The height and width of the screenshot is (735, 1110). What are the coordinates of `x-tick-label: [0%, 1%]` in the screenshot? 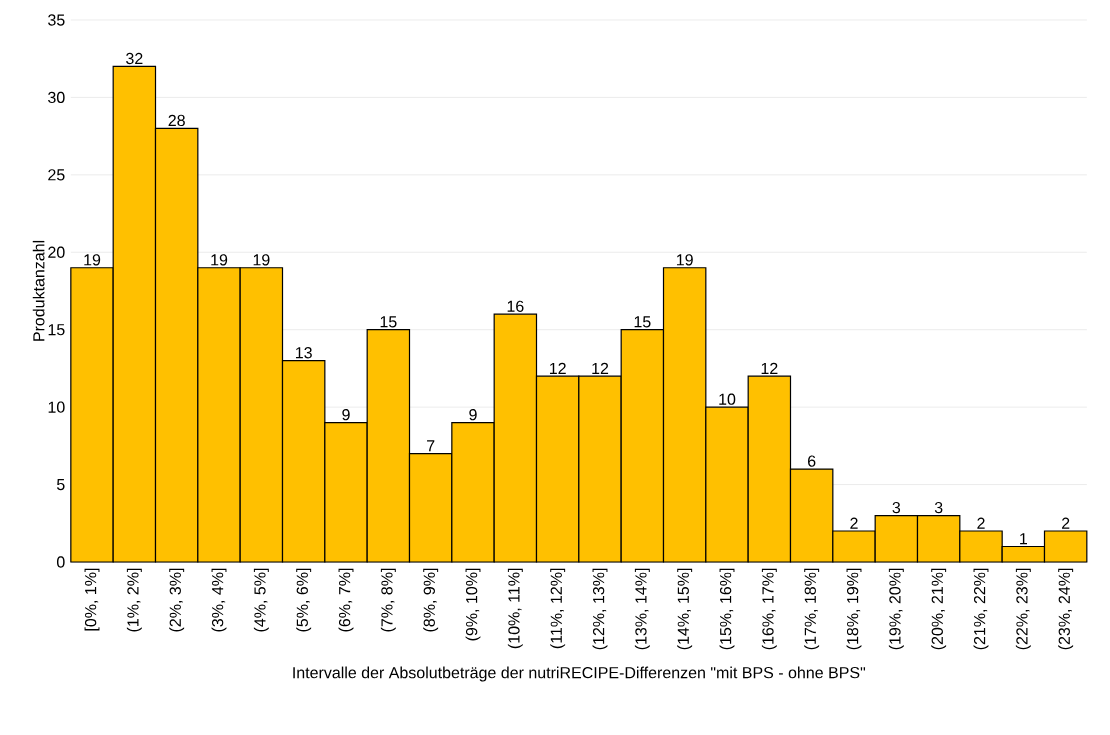 It's located at (92, 599).